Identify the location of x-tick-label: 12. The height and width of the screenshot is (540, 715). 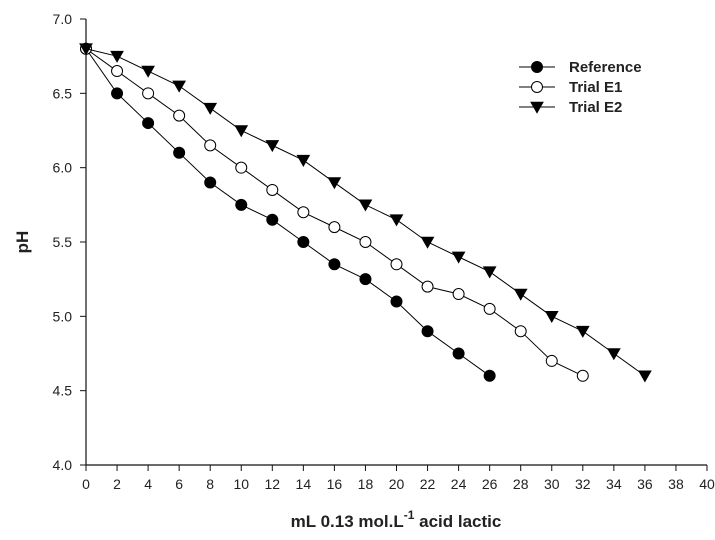
(273, 484).